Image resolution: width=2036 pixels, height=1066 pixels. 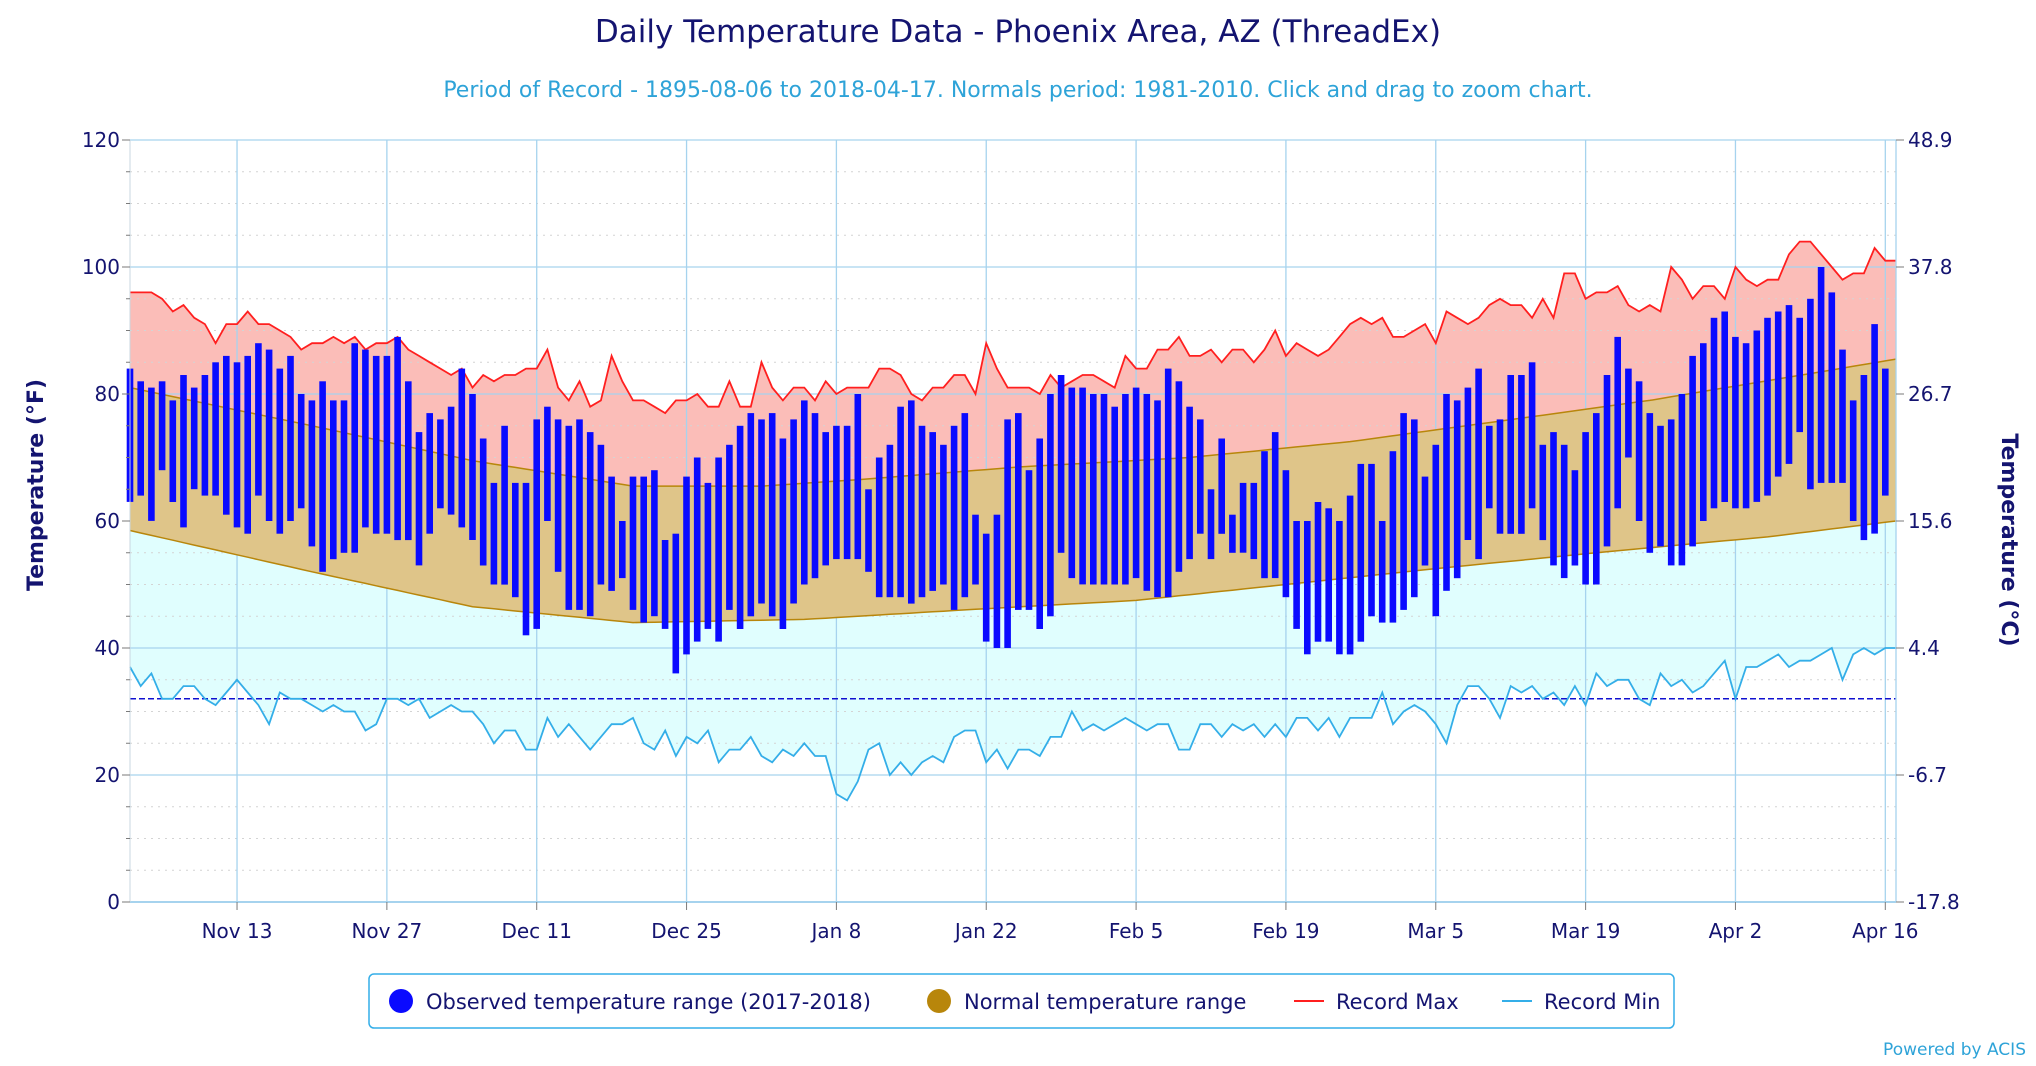 I want to click on y-tick-label-c: -17.8, so click(x=1934, y=902).